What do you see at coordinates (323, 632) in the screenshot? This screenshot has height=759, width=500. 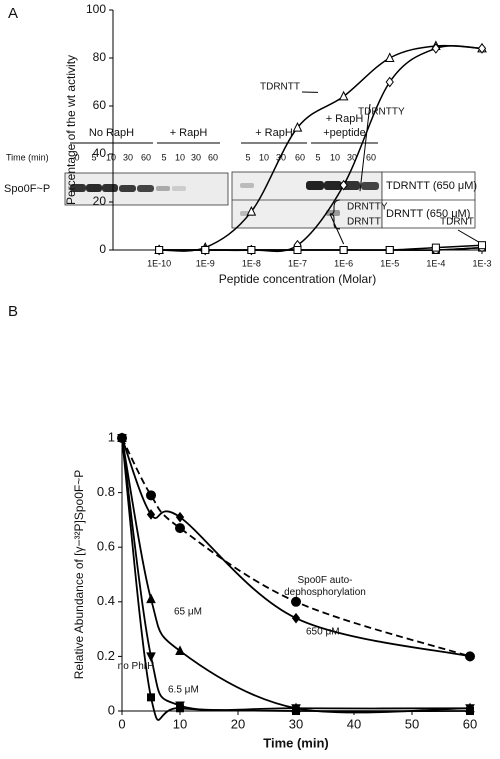 I see `series-label: 650 μM` at bounding box center [323, 632].